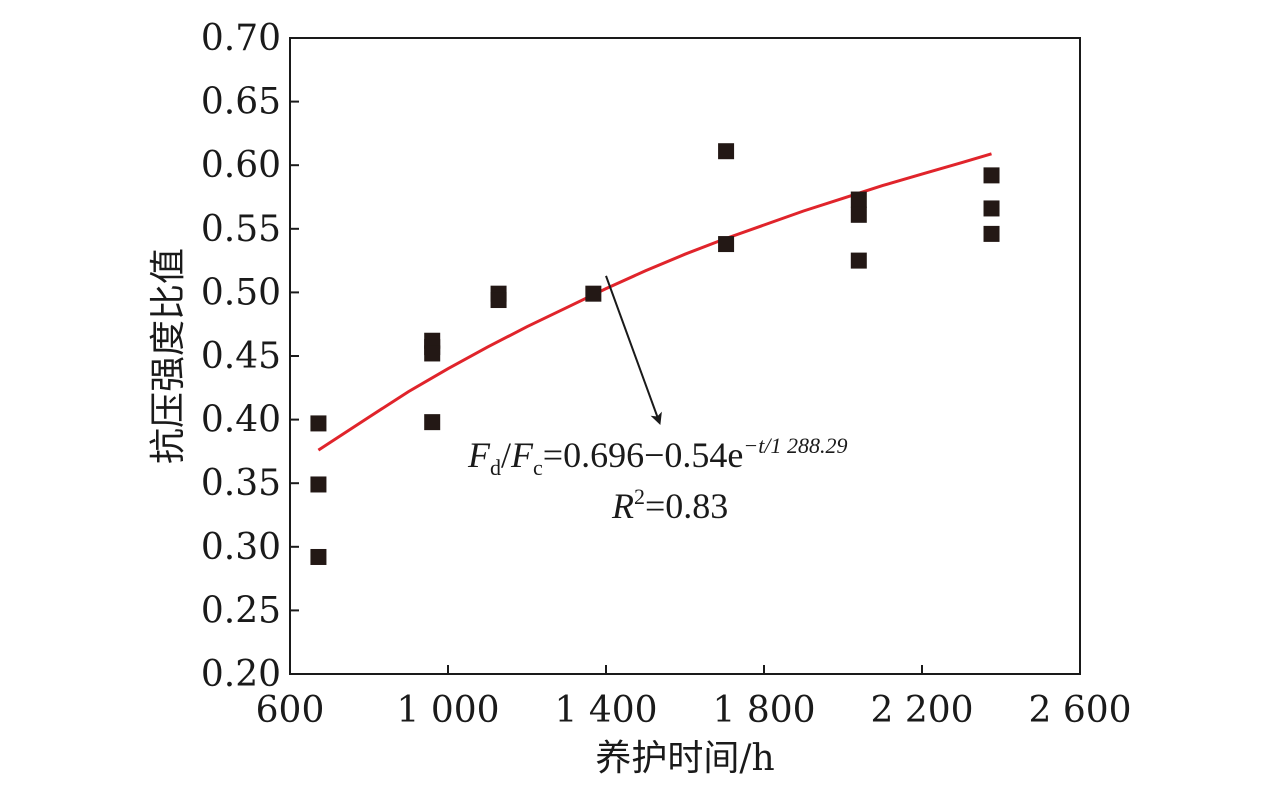  What do you see at coordinates (763, 710) in the screenshot?
I see `x-tick-label: 1 800` at bounding box center [763, 710].